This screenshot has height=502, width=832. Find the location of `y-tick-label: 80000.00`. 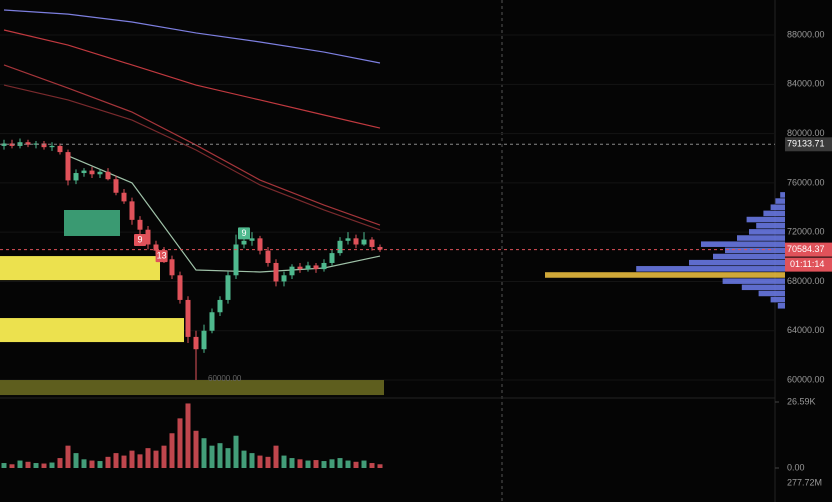

y-tick-label: 80000.00 is located at coordinates (806, 133).